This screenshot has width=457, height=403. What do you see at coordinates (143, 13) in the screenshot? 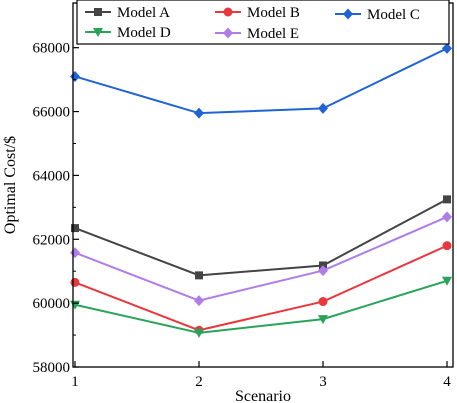
I see `legend-label: Model A` at bounding box center [143, 13].